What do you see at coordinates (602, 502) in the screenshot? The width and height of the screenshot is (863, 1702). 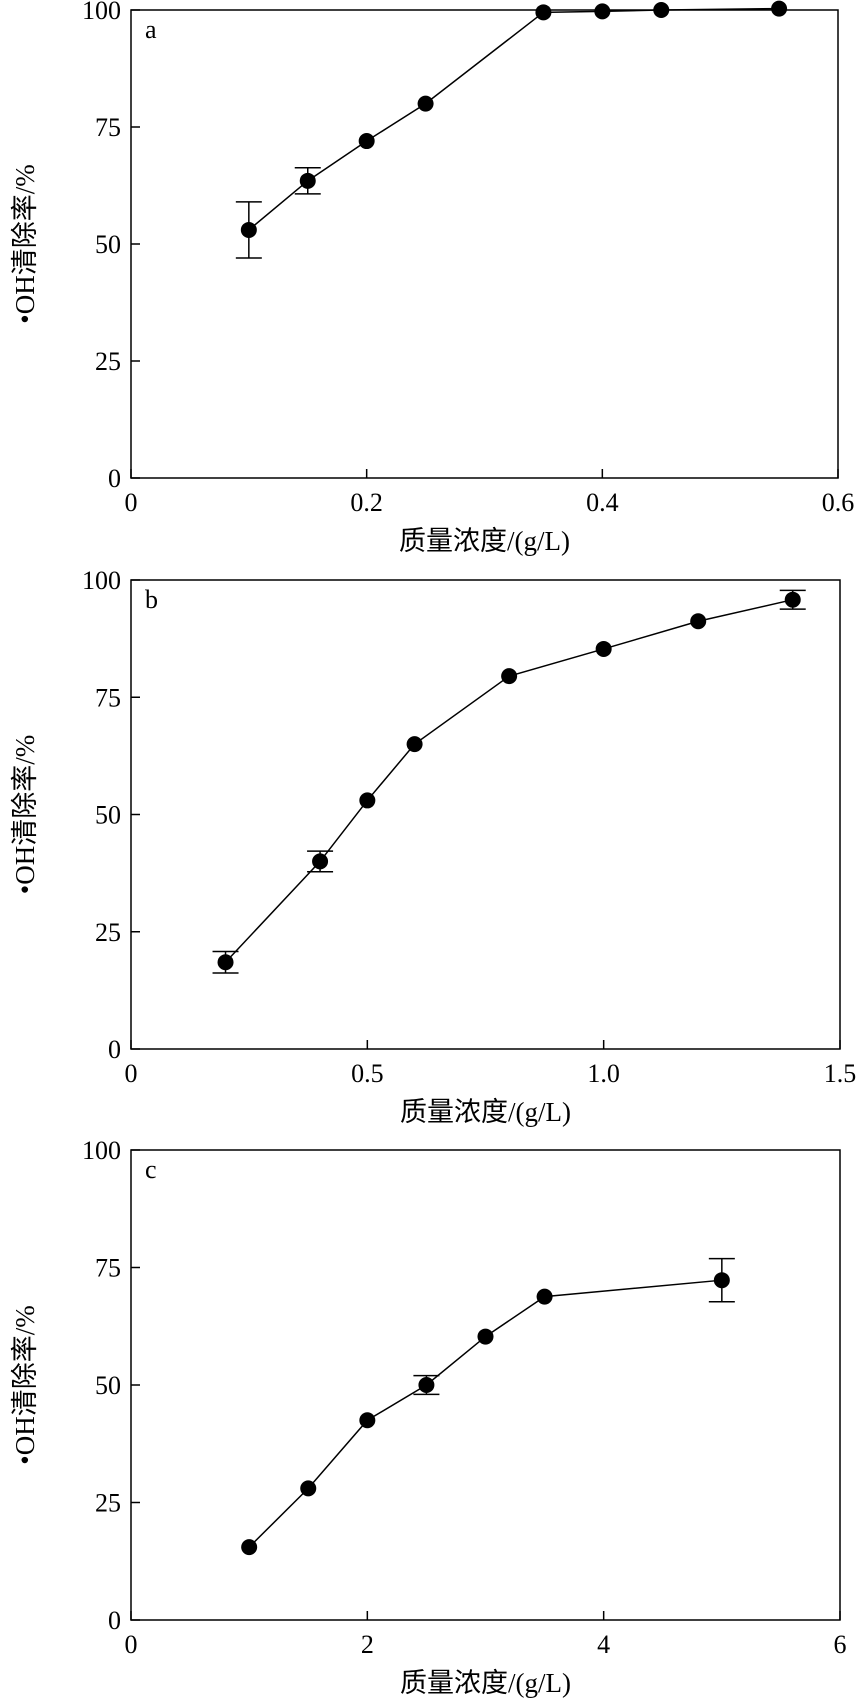 I see `x-tick-label: 0.4` at bounding box center [602, 502].